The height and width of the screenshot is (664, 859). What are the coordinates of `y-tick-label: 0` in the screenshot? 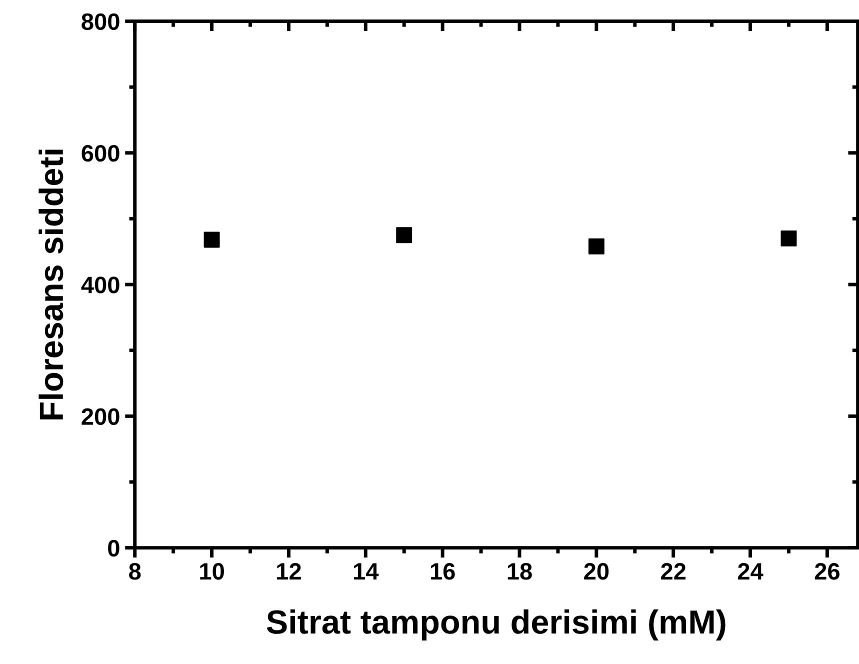 It's located at (114, 548).